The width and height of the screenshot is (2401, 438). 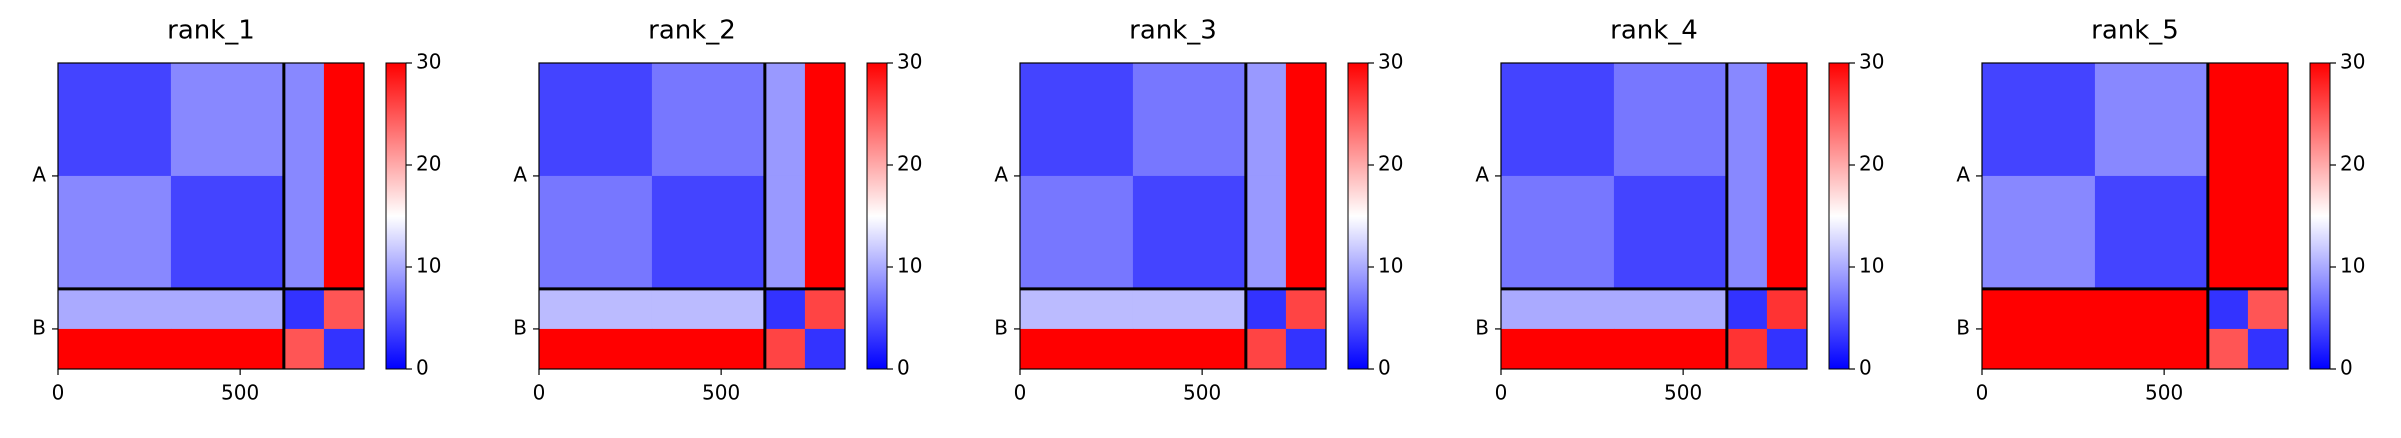 I want to click on panel-title: rank_5, so click(x=2135, y=31).